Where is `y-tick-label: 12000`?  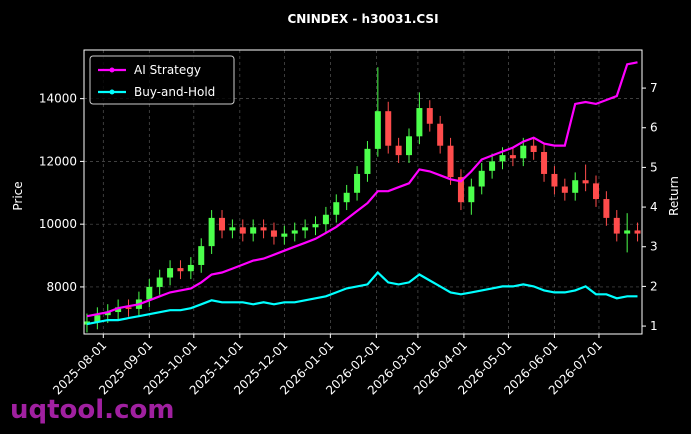 y-tick-label: 12000 is located at coordinates (58, 161).